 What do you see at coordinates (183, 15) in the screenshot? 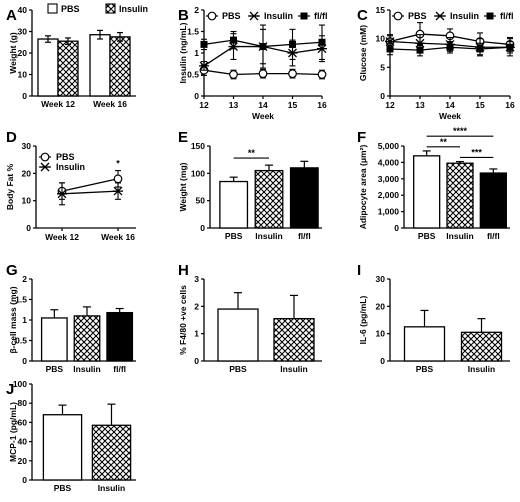
I see `panel-letter: B` at bounding box center [183, 15].